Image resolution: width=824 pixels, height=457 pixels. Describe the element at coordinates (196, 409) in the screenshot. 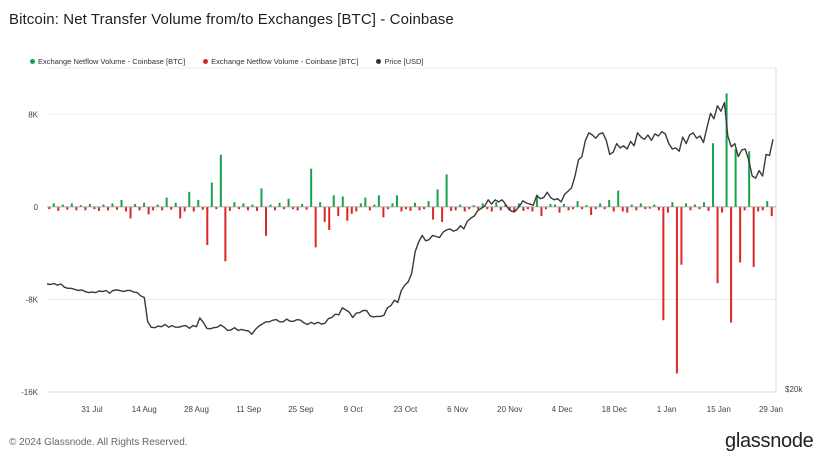

I see `x-tick-label: 28 Aug` at that location.